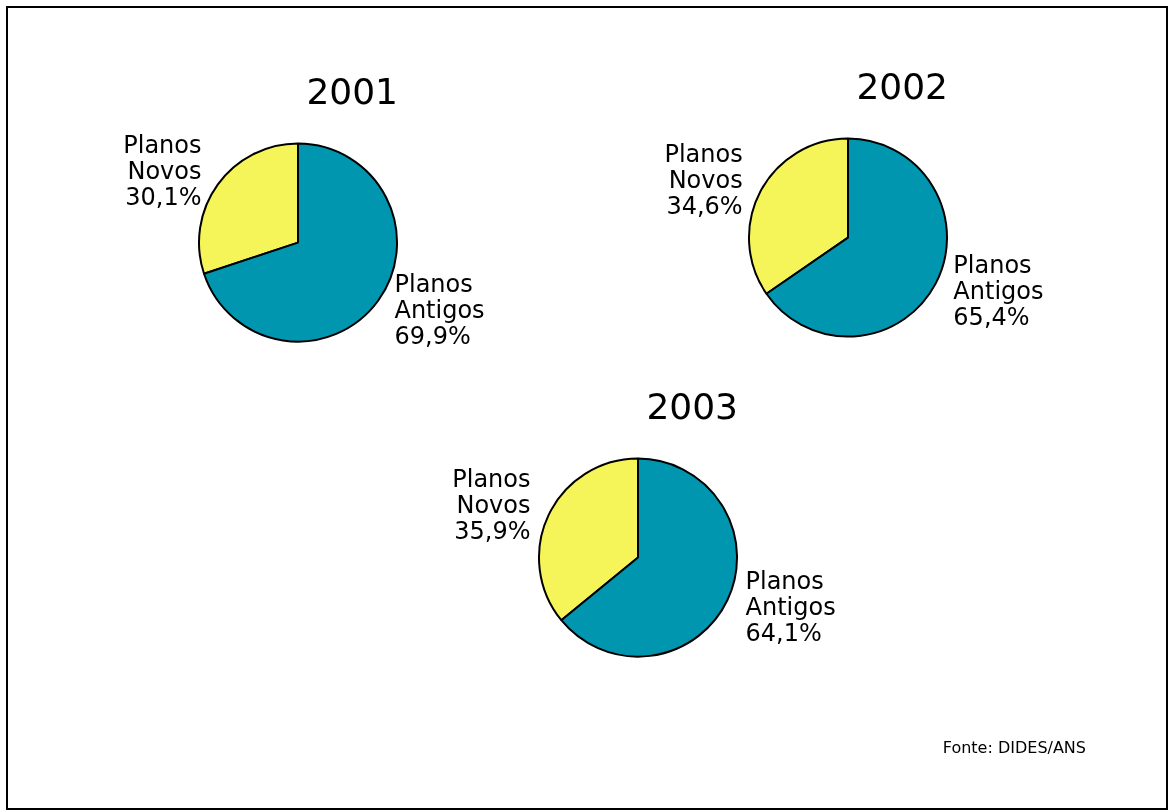 The height and width of the screenshot is (812, 1172). What do you see at coordinates (492, 530) in the screenshot?
I see `data-label: 35,9%` at bounding box center [492, 530].